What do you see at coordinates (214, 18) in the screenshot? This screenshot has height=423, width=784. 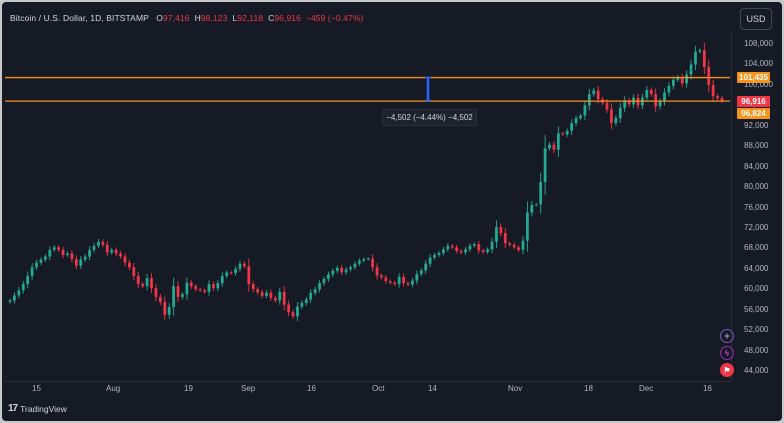 I see `high-value: 98,123` at bounding box center [214, 18].